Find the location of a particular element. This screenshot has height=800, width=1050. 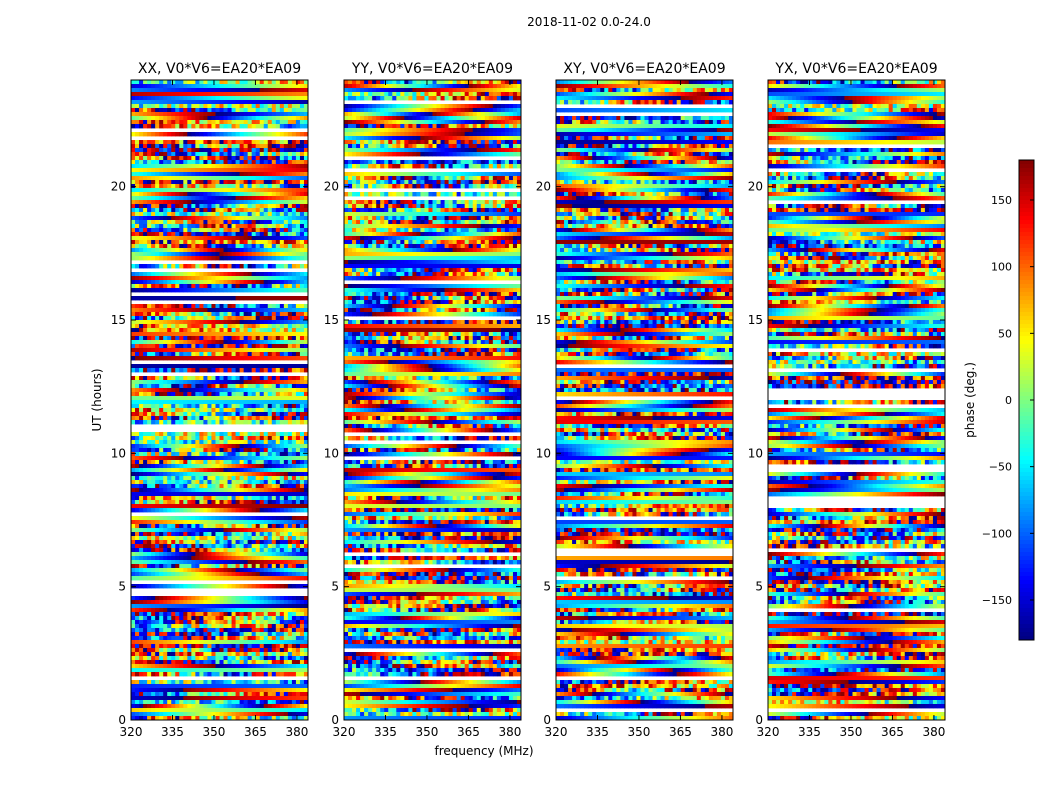

panel-title: YX, V0*V6=EA20*EA09 is located at coordinates (855, 69).